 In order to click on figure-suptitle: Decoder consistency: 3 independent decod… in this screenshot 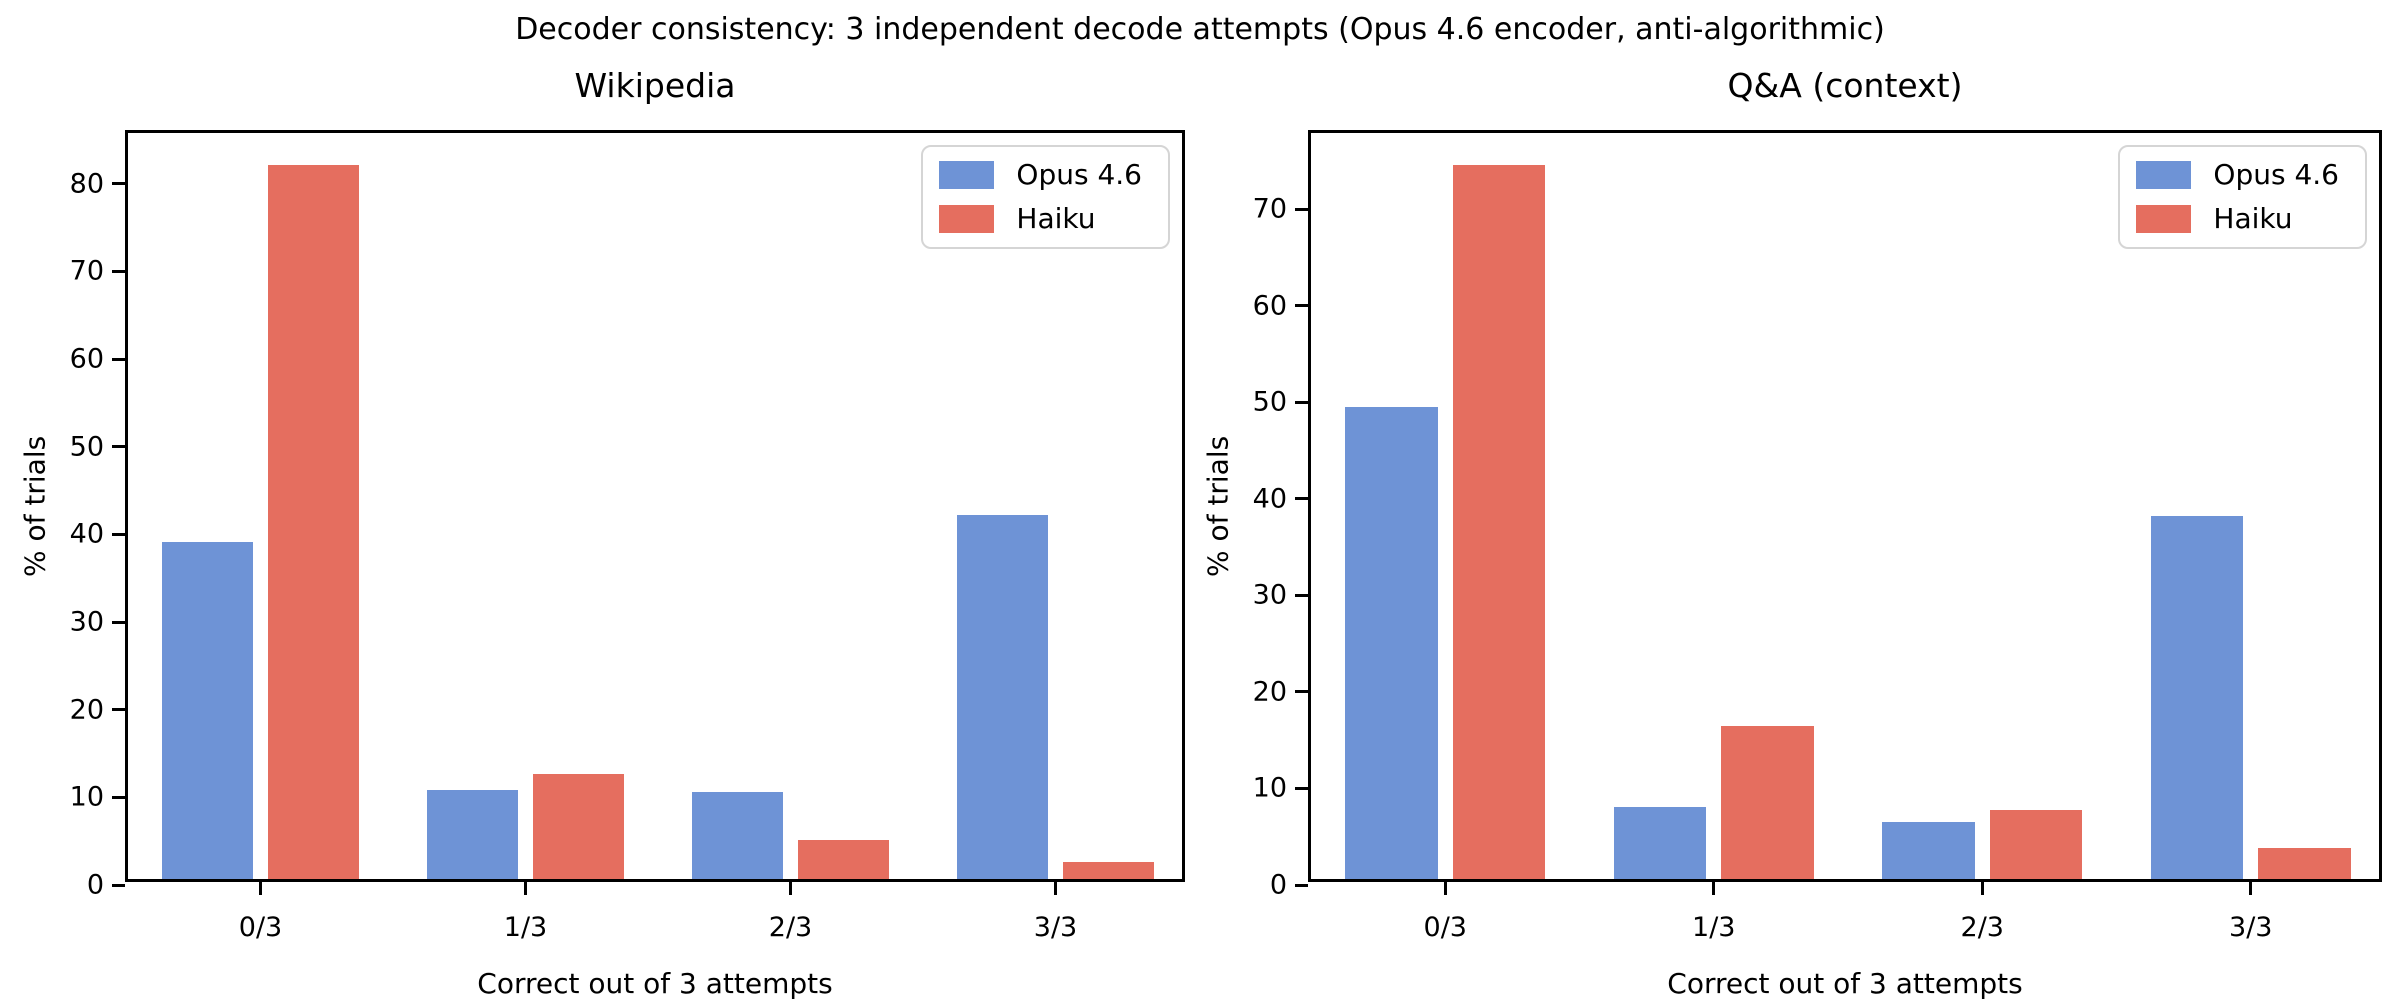, I will do `click(1200, 29)`.